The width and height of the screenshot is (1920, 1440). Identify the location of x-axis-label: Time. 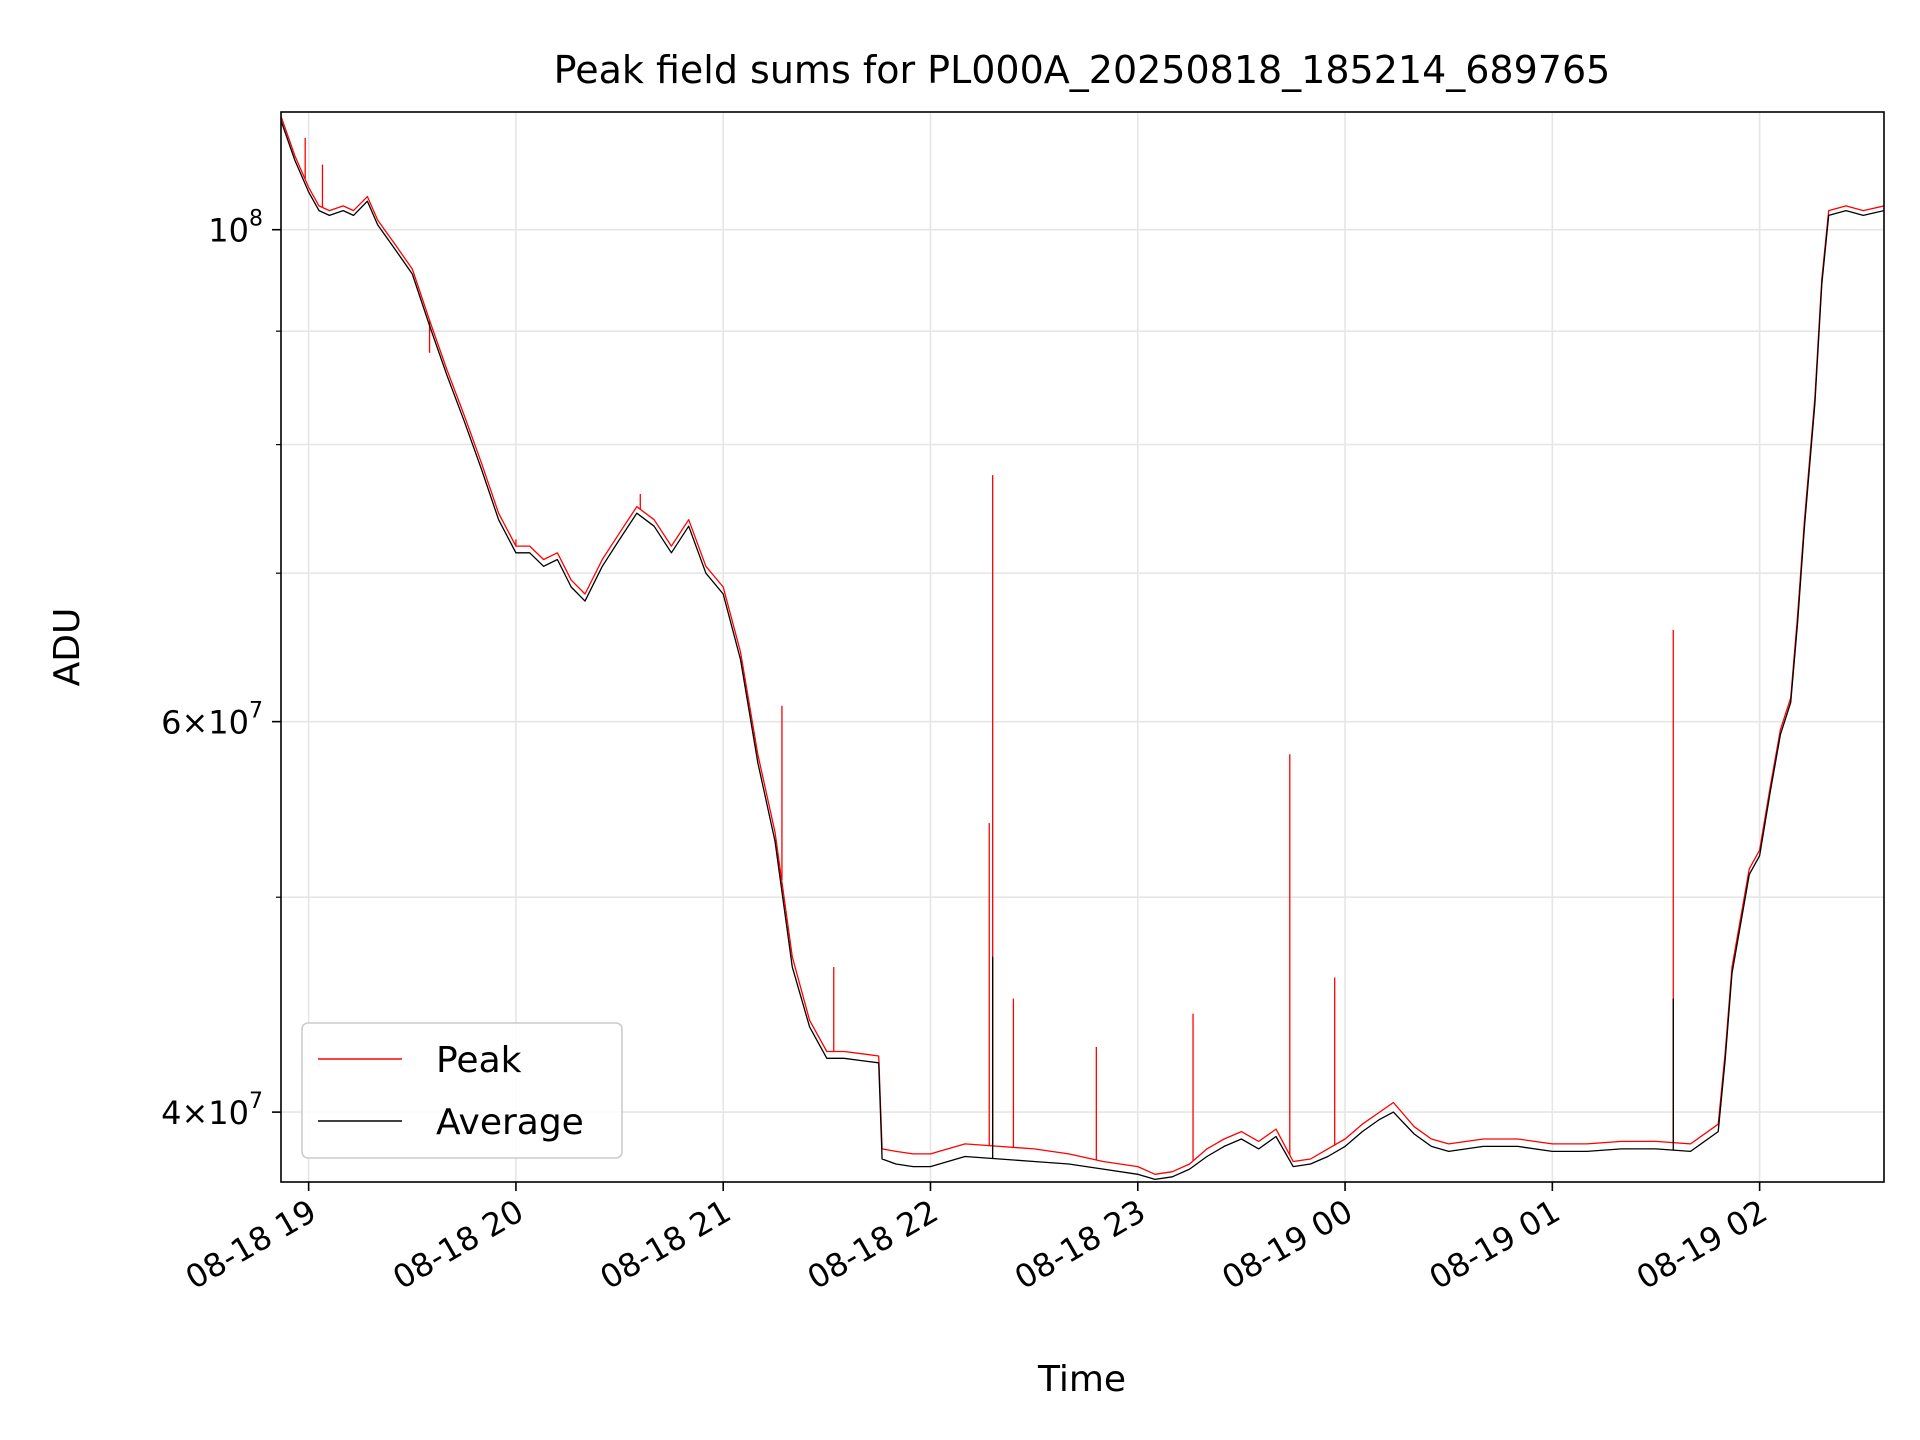
(1081, 1379).